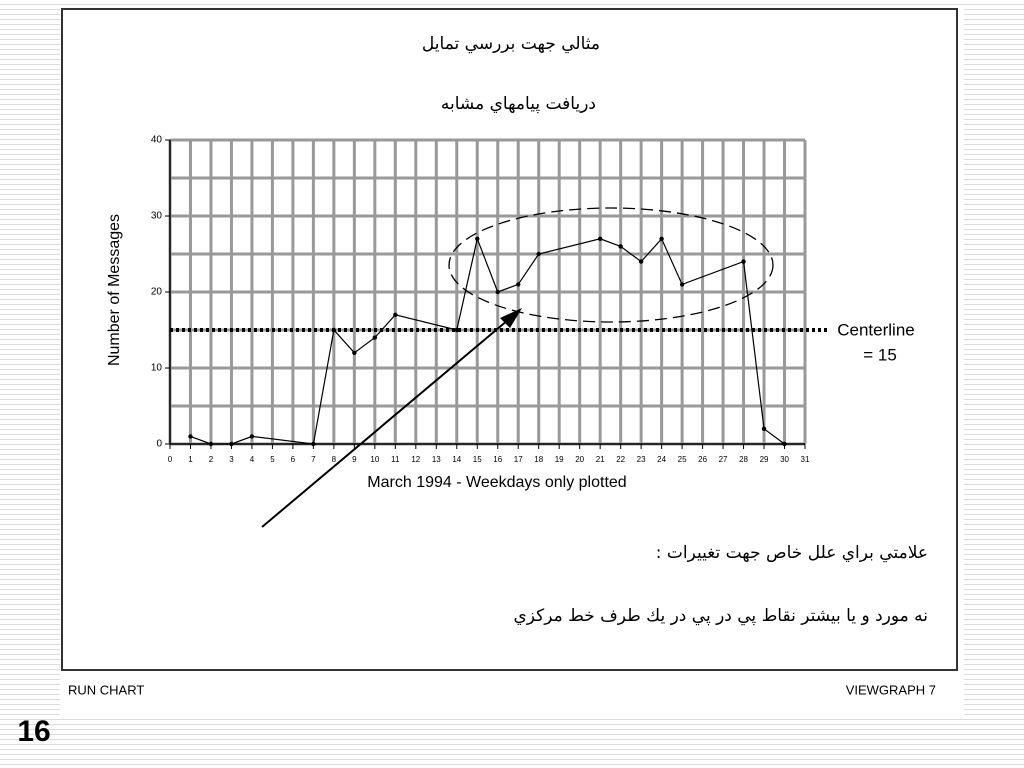 This screenshot has width=1024, height=768. What do you see at coordinates (385, 423) in the screenshot?
I see `arrow` at bounding box center [385, 423].